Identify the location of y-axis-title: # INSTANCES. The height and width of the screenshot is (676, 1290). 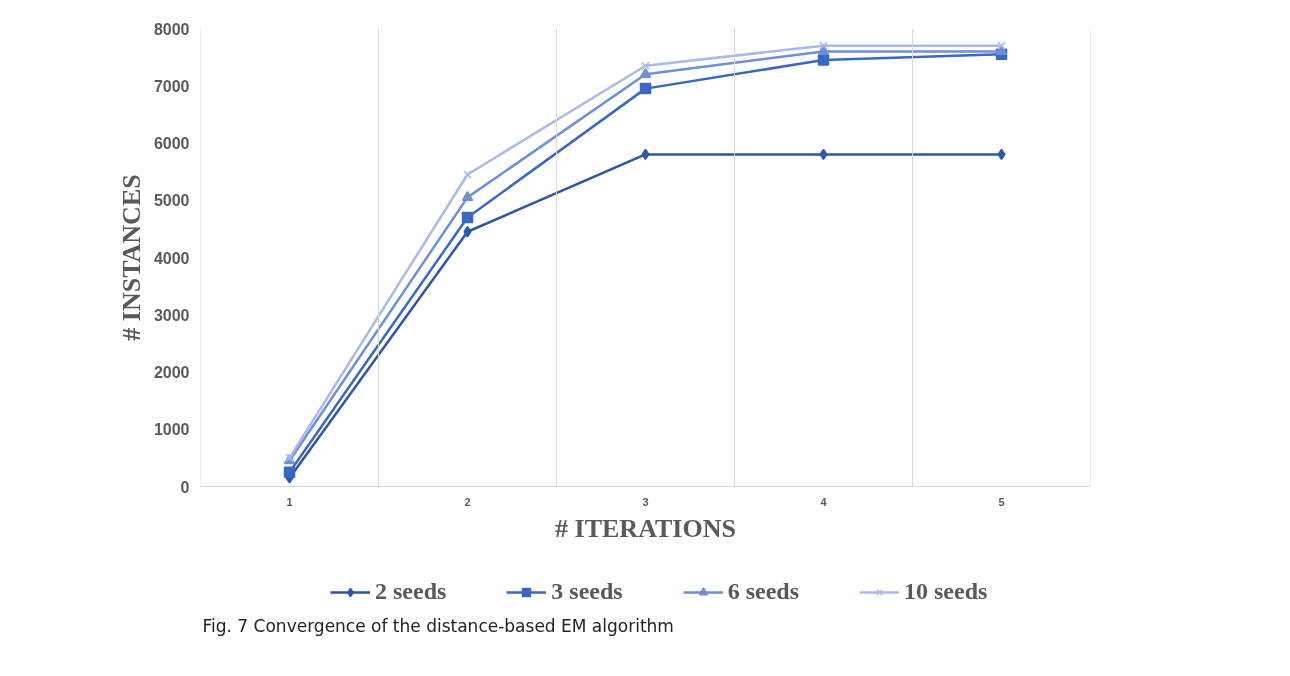
(131, 257).